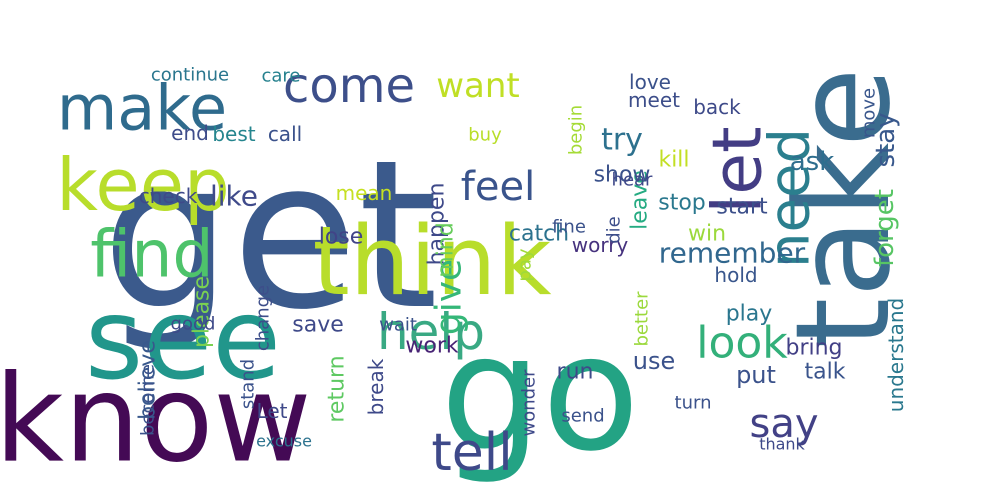 The height and width of the screenshot is (500, 1000). What do you see at coordinates (529, 403) in the screenshot?
I see `cloud-word: wonder` at bounding box center [529, 403].